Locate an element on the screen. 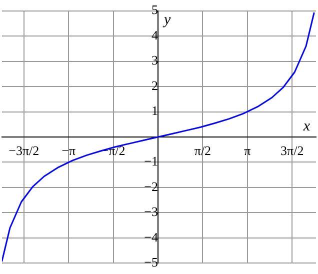  y-tick-label: −5 is located at coordinates (151, 262).